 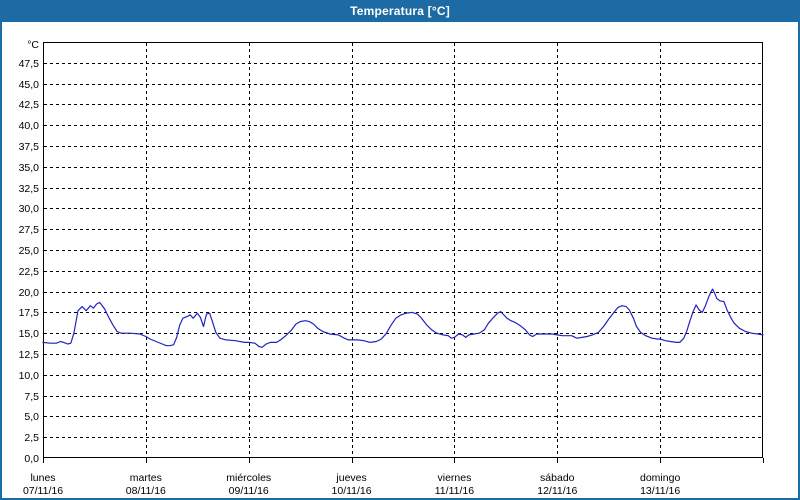 I want to click on y-axis-tick-label: 5,0, so click(x=31, y=417).